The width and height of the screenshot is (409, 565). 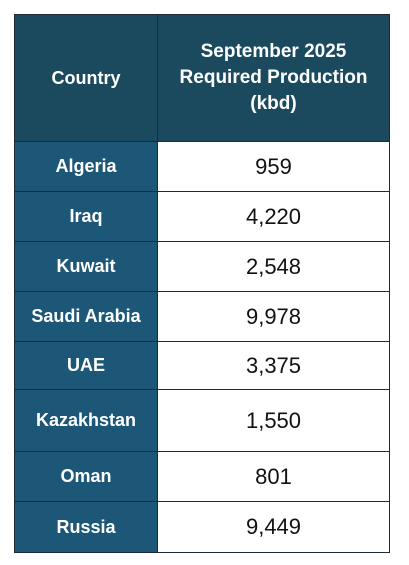 I want to click on country-cell: Kuwait, so click(x=86, y=266).